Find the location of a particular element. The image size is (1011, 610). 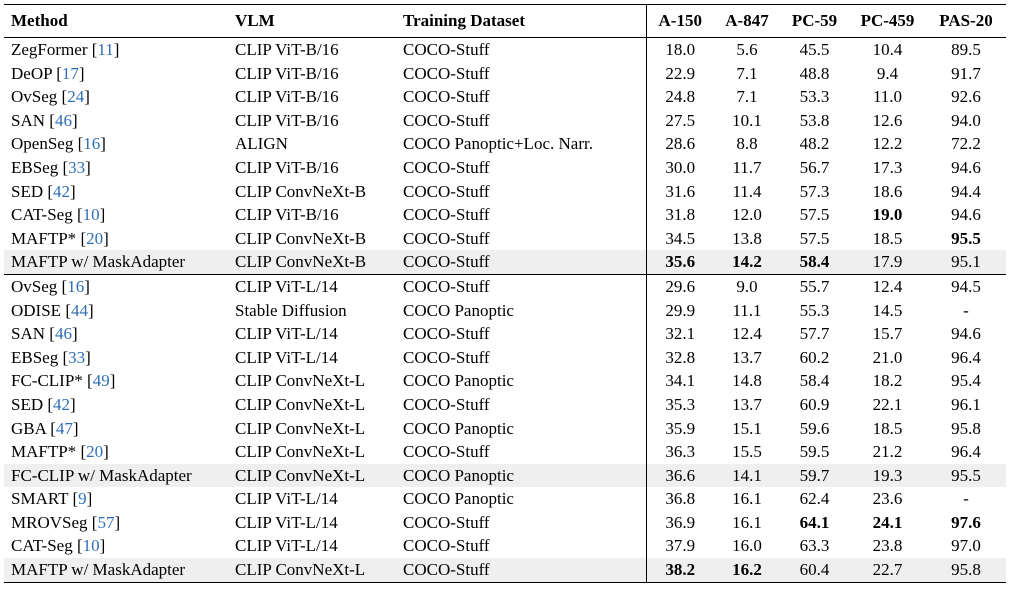

score-pc59: 63.3 is located at coordinates (814, 546).